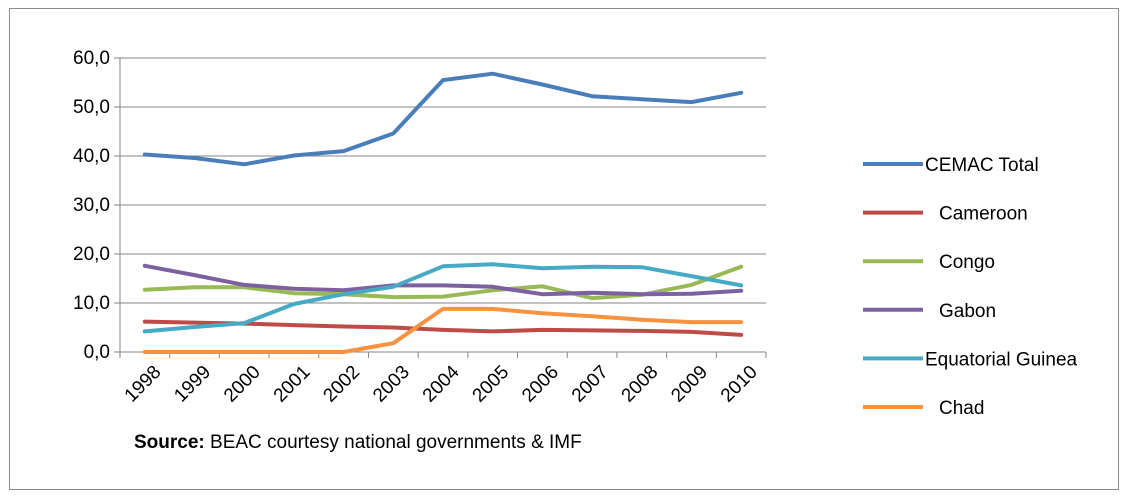 This screenshot has height=500, width=1129. I want to click on y-tick-label: 0,0, so click(97, 352).